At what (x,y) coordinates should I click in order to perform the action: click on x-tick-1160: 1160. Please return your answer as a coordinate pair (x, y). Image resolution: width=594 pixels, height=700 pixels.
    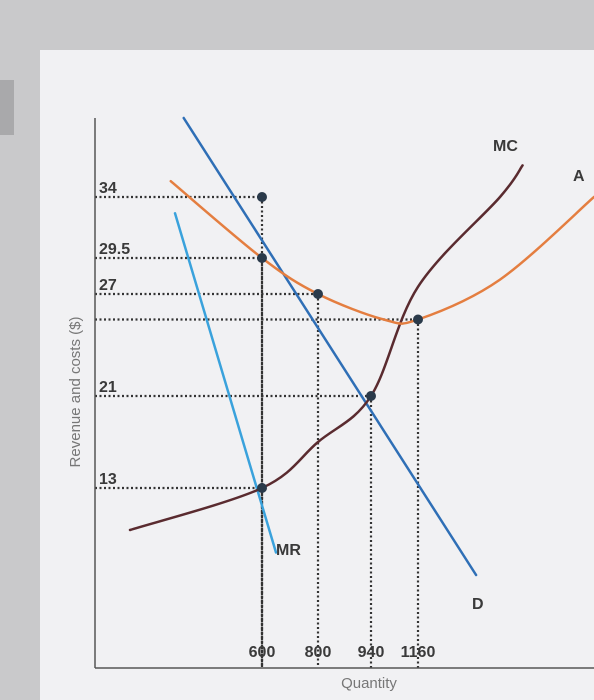
    Looking at the image, I should click on (418, 652).